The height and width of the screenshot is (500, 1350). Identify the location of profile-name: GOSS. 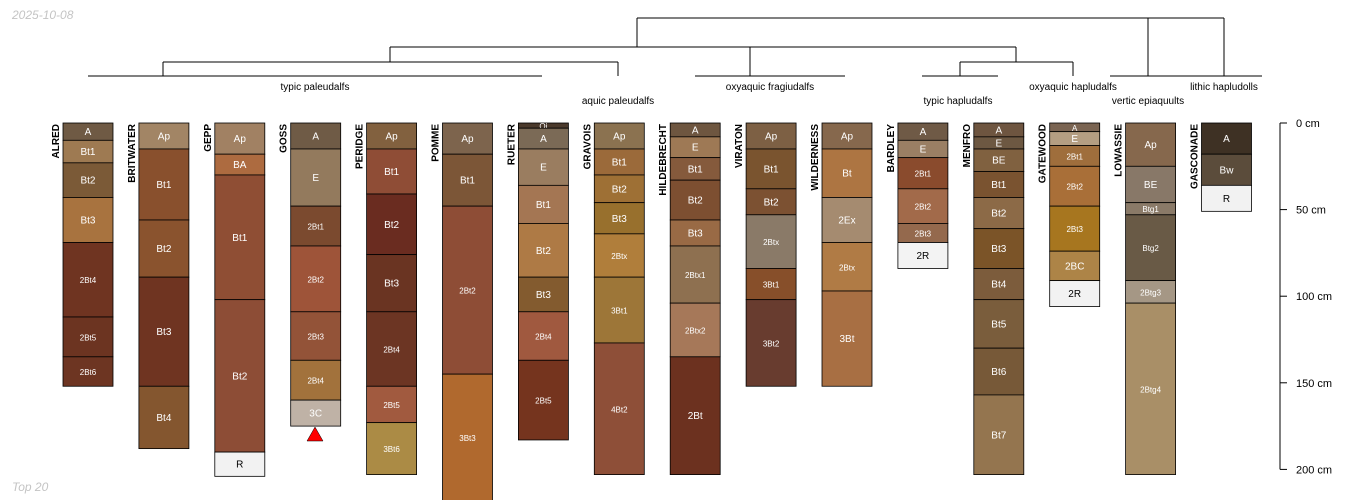
(284, 138).